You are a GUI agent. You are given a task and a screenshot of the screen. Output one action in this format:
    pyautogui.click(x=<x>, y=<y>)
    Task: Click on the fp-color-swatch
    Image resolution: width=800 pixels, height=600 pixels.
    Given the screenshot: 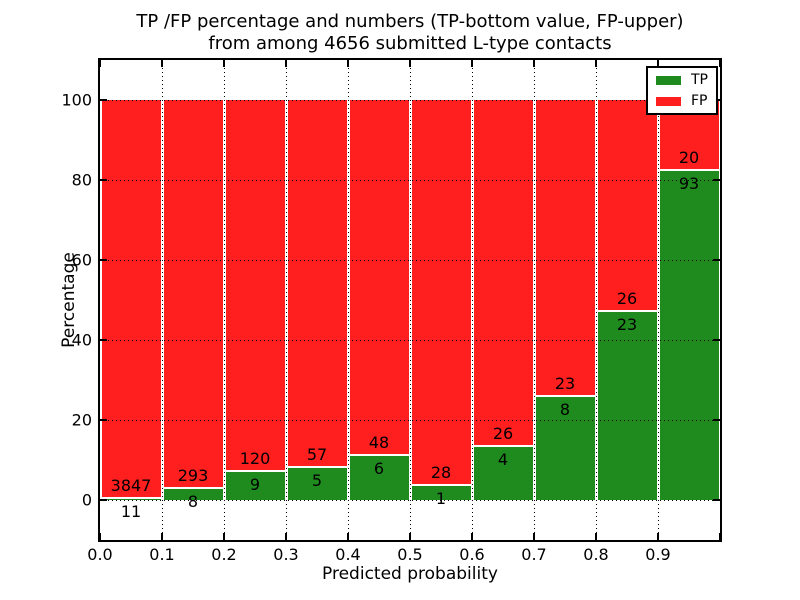 What is the action you would take?
    pyautogui.click(x=668, y=101)
    